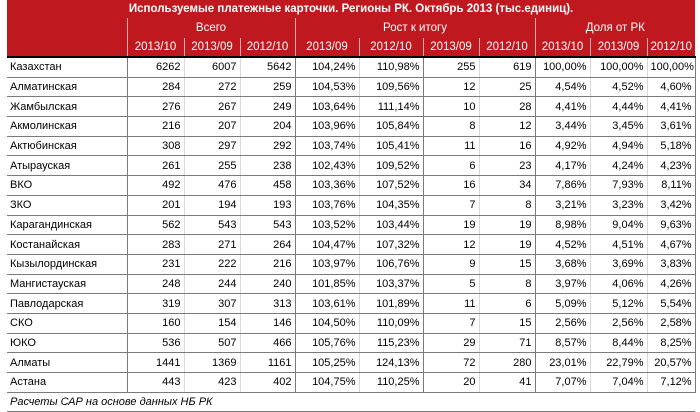  What do you see at coordinates (351, 401) in the screenshot?
I see `source-note: Расчеты САР на основе данных НБ РК` at bounding box center [351, 401].